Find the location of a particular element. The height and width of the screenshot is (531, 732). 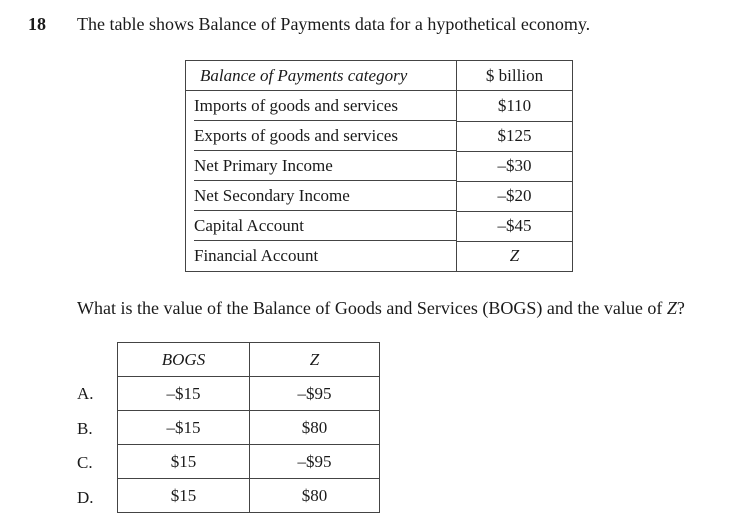

bop-value-cell: –$30 is located at coordinates (514, 166).